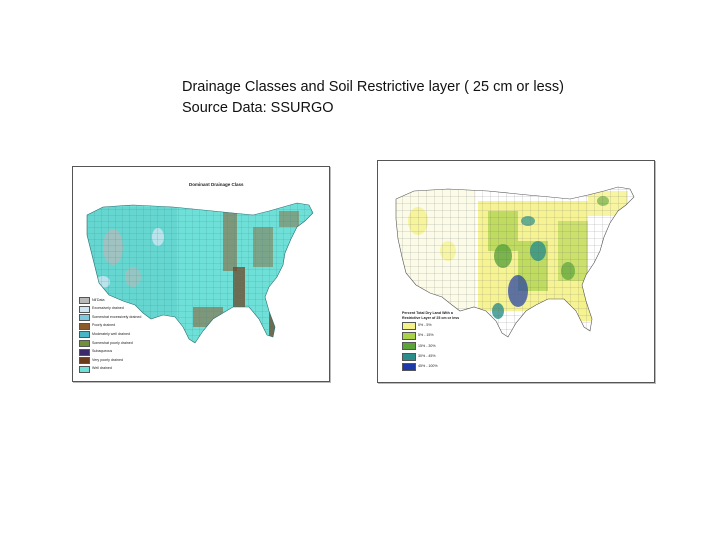 Image resolution: width=720 pixels, height=540 pixels. I want to click on drainage-map-graphic, so click(200, 273).